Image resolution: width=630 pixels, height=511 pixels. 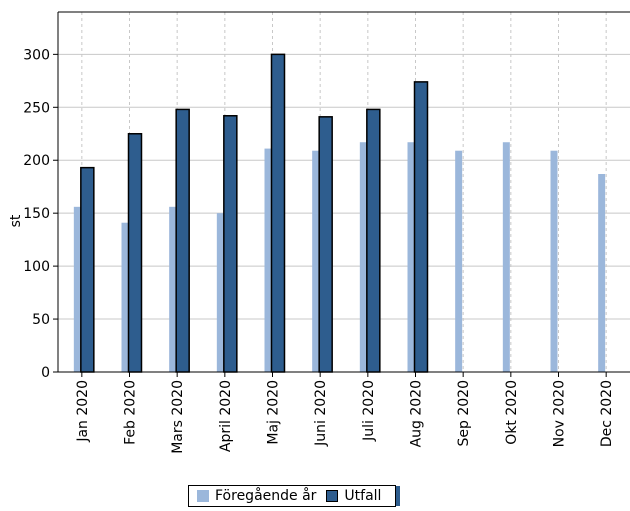 I want to click on legend-label-previous-year: Föregående år, so click(x=266, y=496).